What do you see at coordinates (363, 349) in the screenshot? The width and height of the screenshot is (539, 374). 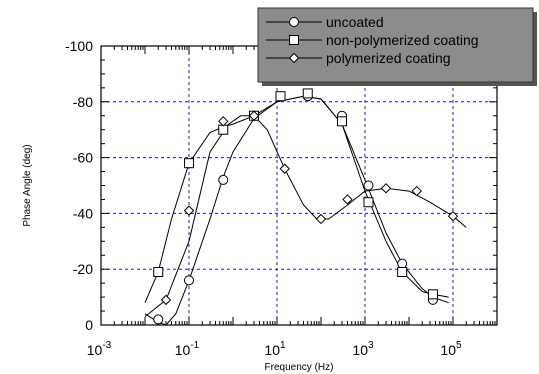 I see `x-tick-label: 10³` at bounding box center [363, 349].